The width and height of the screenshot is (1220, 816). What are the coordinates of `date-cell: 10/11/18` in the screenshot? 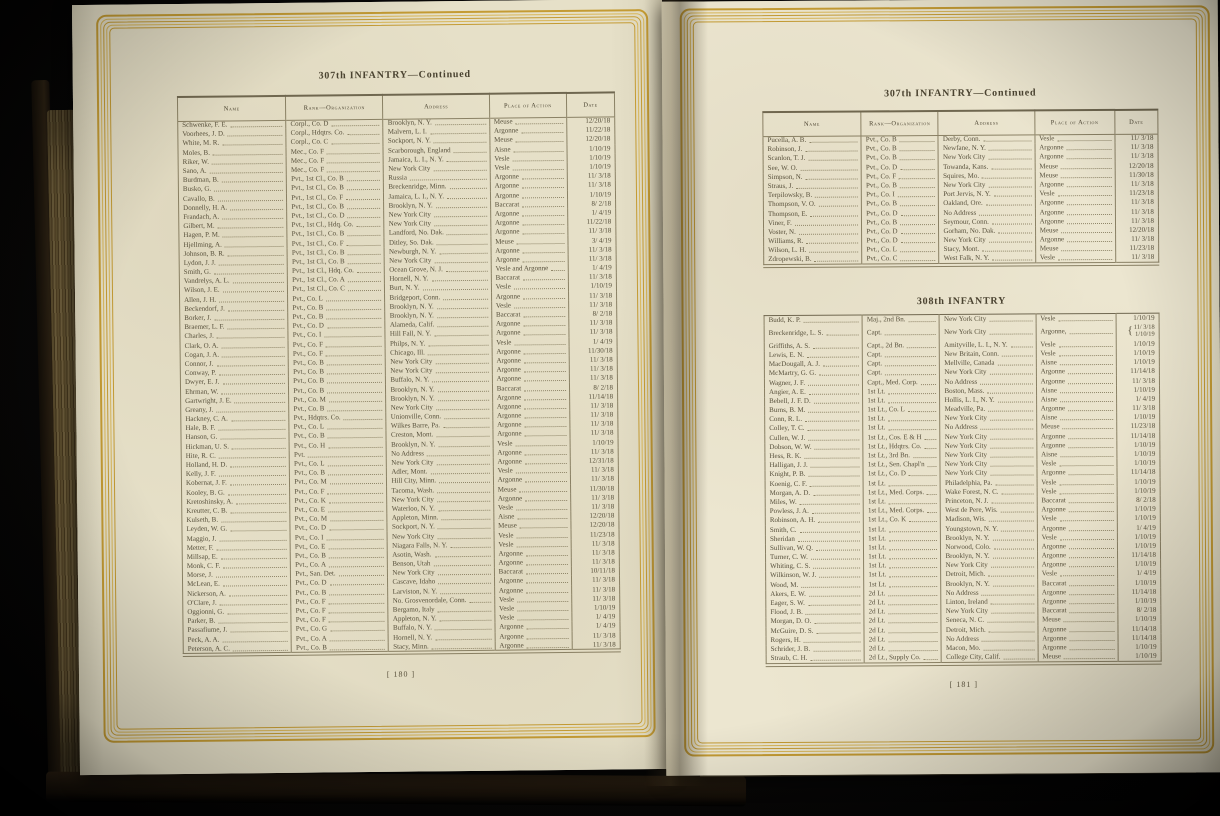 It's located at (595, 571).